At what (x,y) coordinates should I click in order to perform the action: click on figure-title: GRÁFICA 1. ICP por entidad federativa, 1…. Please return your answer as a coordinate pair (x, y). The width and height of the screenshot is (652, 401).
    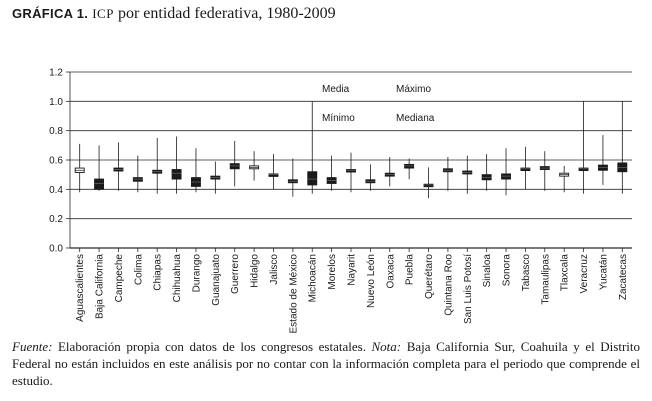
    Looking at the image, I should click on (174, 14).